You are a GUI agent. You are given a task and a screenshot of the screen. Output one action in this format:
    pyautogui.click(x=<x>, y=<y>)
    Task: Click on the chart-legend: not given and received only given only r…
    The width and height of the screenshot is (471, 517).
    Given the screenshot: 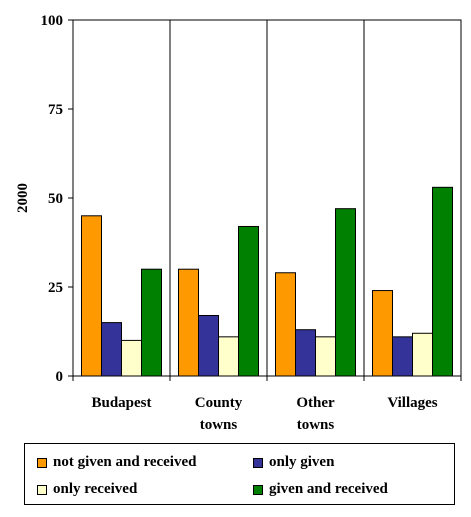 What is the action you would take?
    pyautogui.click(x=239, y=474)
    